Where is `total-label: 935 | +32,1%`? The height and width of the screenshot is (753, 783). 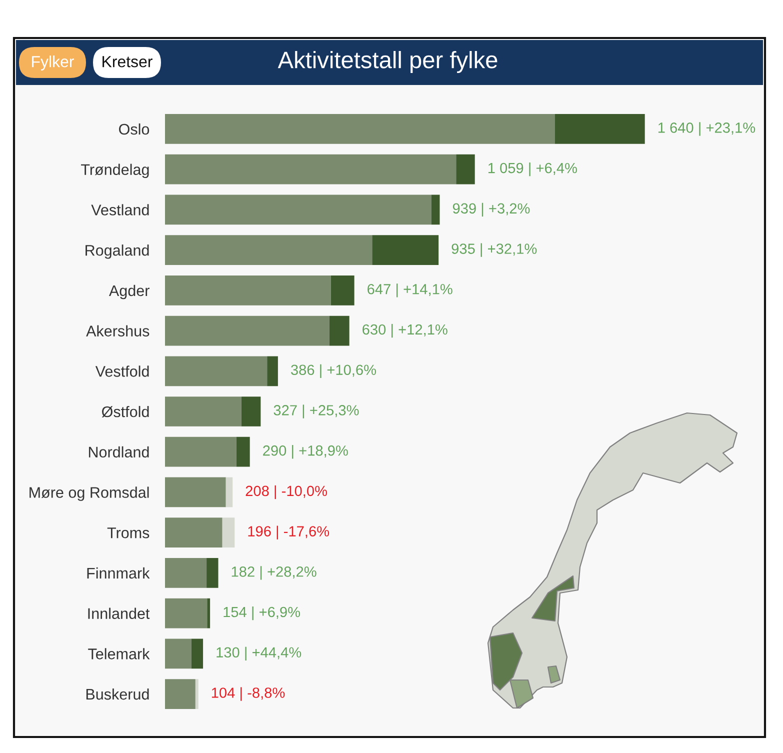
total-label: 935 | +32,1% is located at coordinates (494, 250).